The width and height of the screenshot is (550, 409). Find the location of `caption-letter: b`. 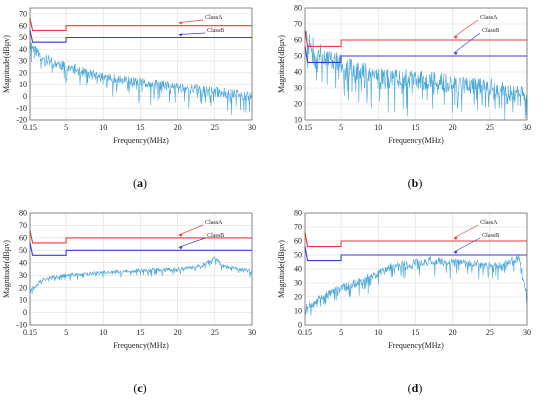

caption-letter: b is located at coordinates (415, 183).